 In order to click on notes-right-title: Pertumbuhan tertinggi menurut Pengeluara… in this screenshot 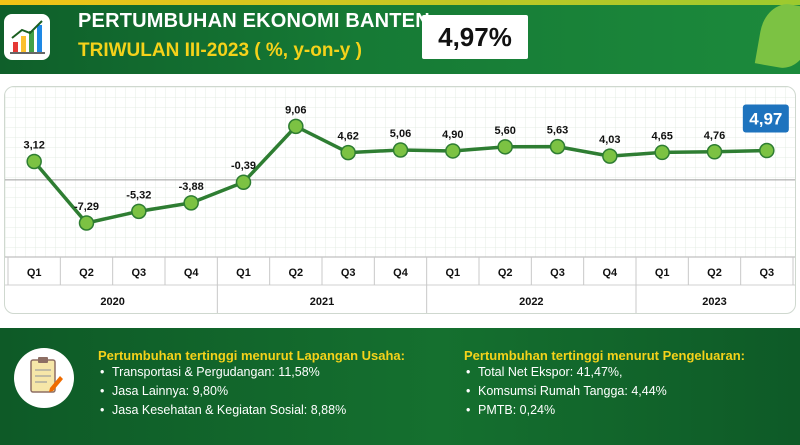, I will do `click(604, 355)`.